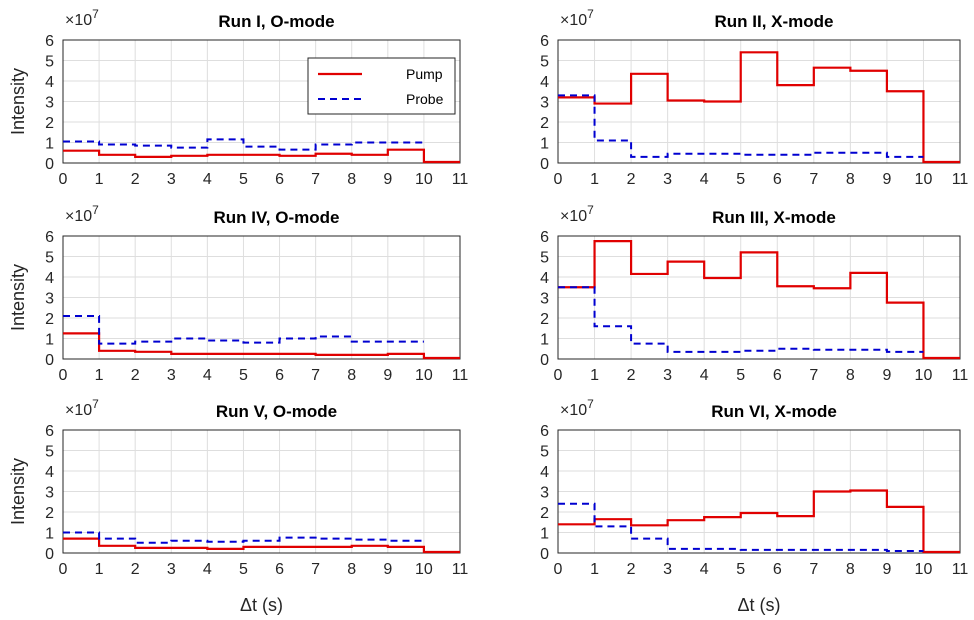 This screenshot has width=974, height=620. I want to click on y-axis-label: Intensity, so click(18, 491).